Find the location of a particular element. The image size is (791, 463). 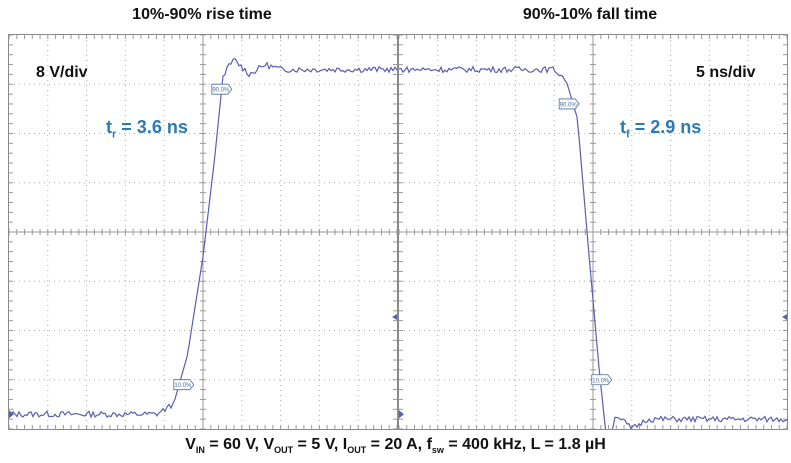

fall-time-title: 90%-10% fall time is located at coordinates (590, 14).